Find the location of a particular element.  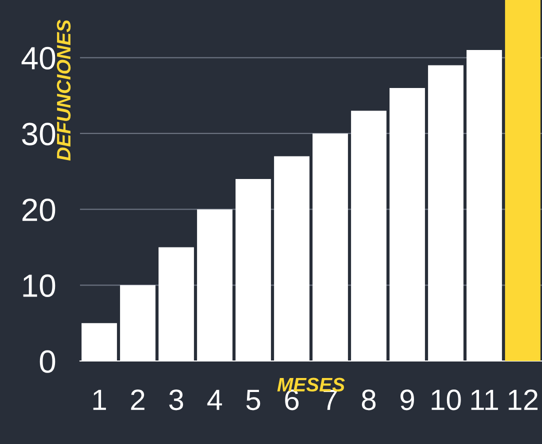

y-axis-title: DEFUNCIONES is located at coordinates (63, 90).